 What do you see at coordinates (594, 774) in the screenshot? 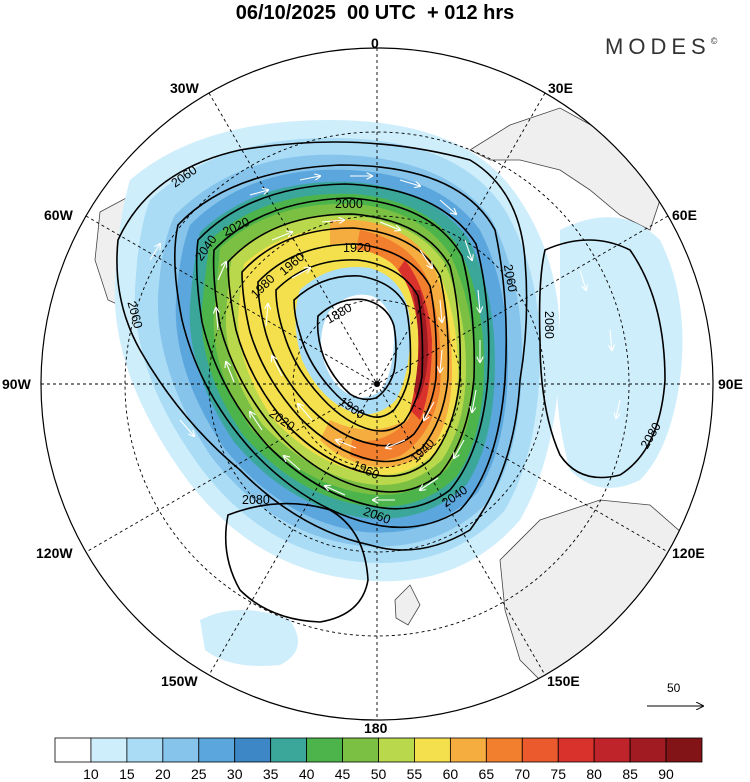
I see `colorbar-tick-label: 80` at bounding box center [594, 774].